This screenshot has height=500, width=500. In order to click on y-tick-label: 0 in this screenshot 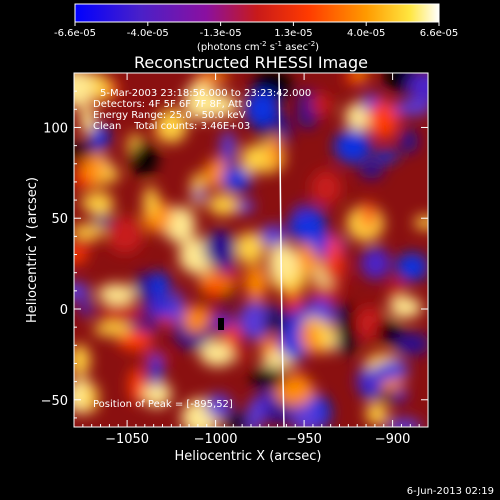, I will do `click(64, 310)`.